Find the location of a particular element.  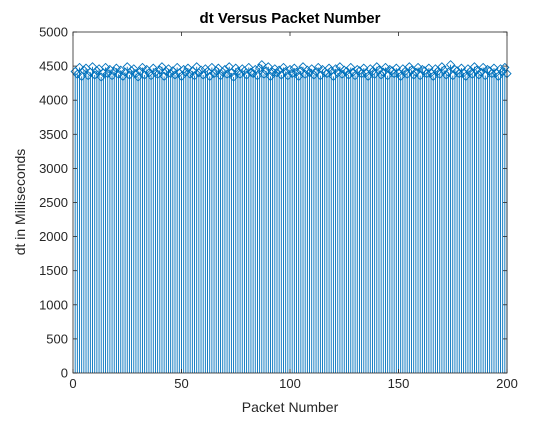

y-tick-label: 2500 is located at coordinates (53, 202).